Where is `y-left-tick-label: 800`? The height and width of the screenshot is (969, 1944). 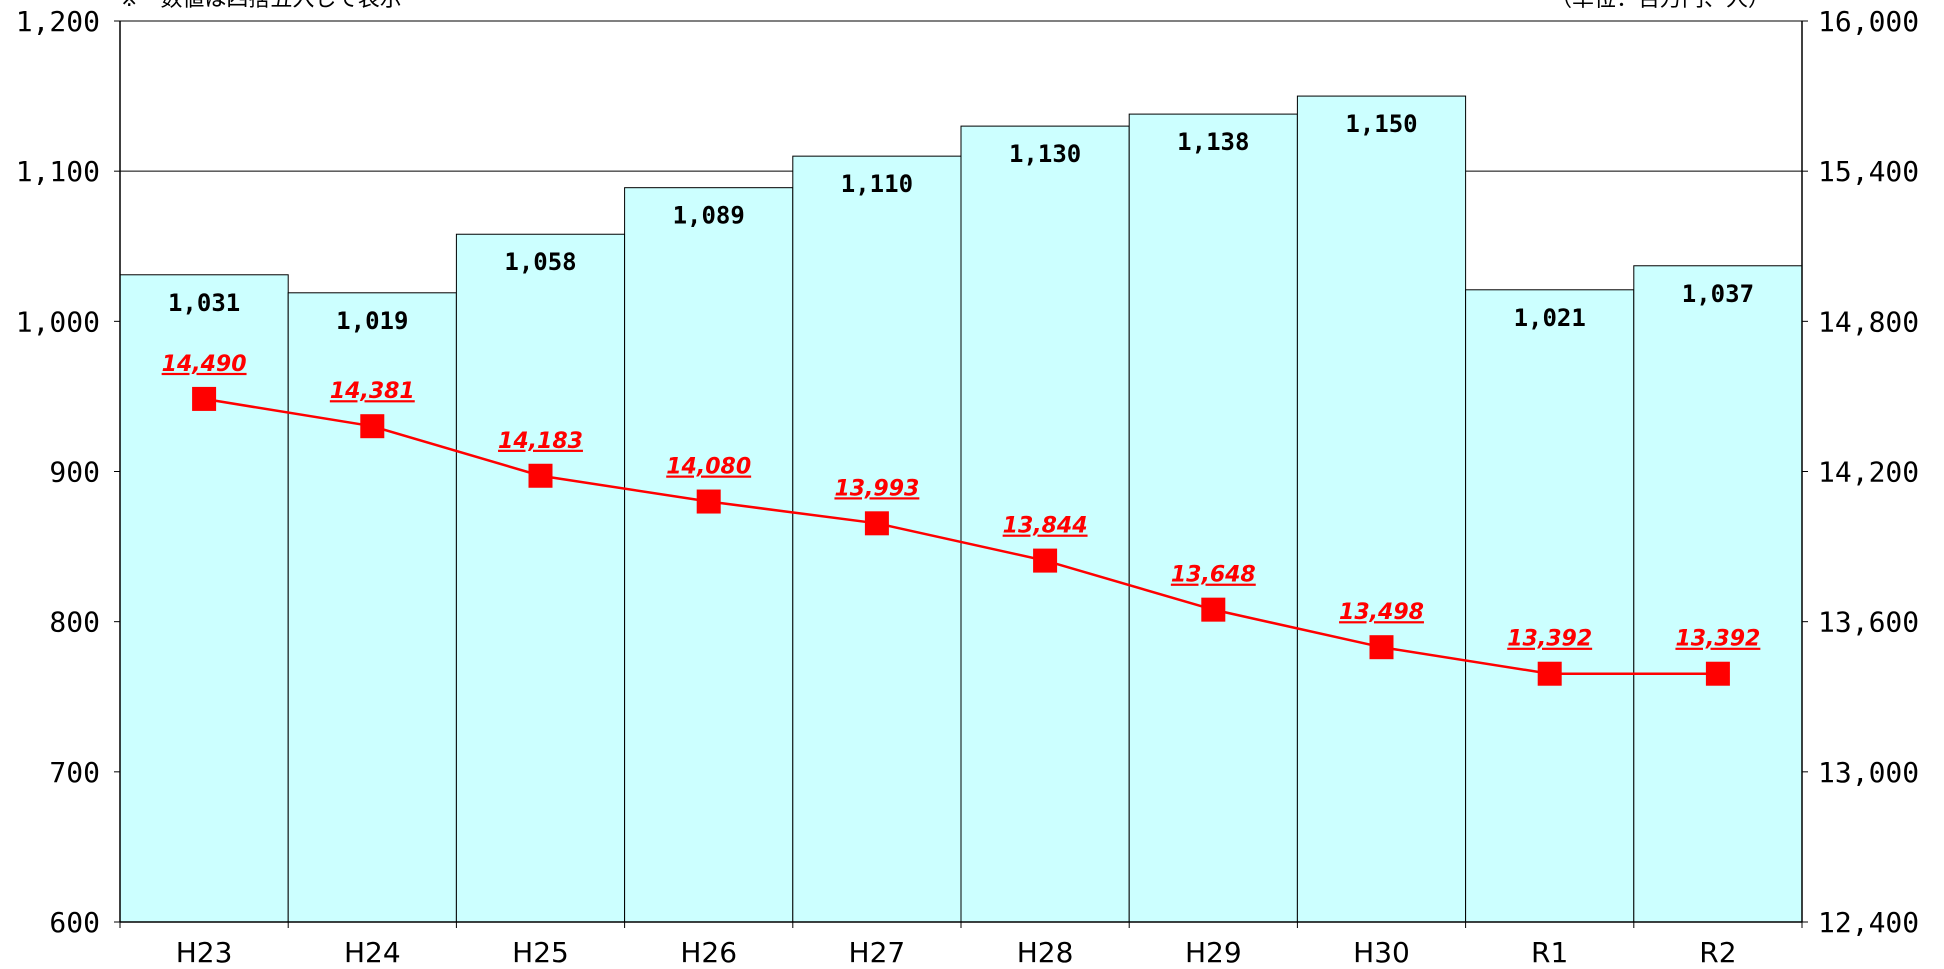
y-left-tick-label: 800 is located at coordinates (74, 622).